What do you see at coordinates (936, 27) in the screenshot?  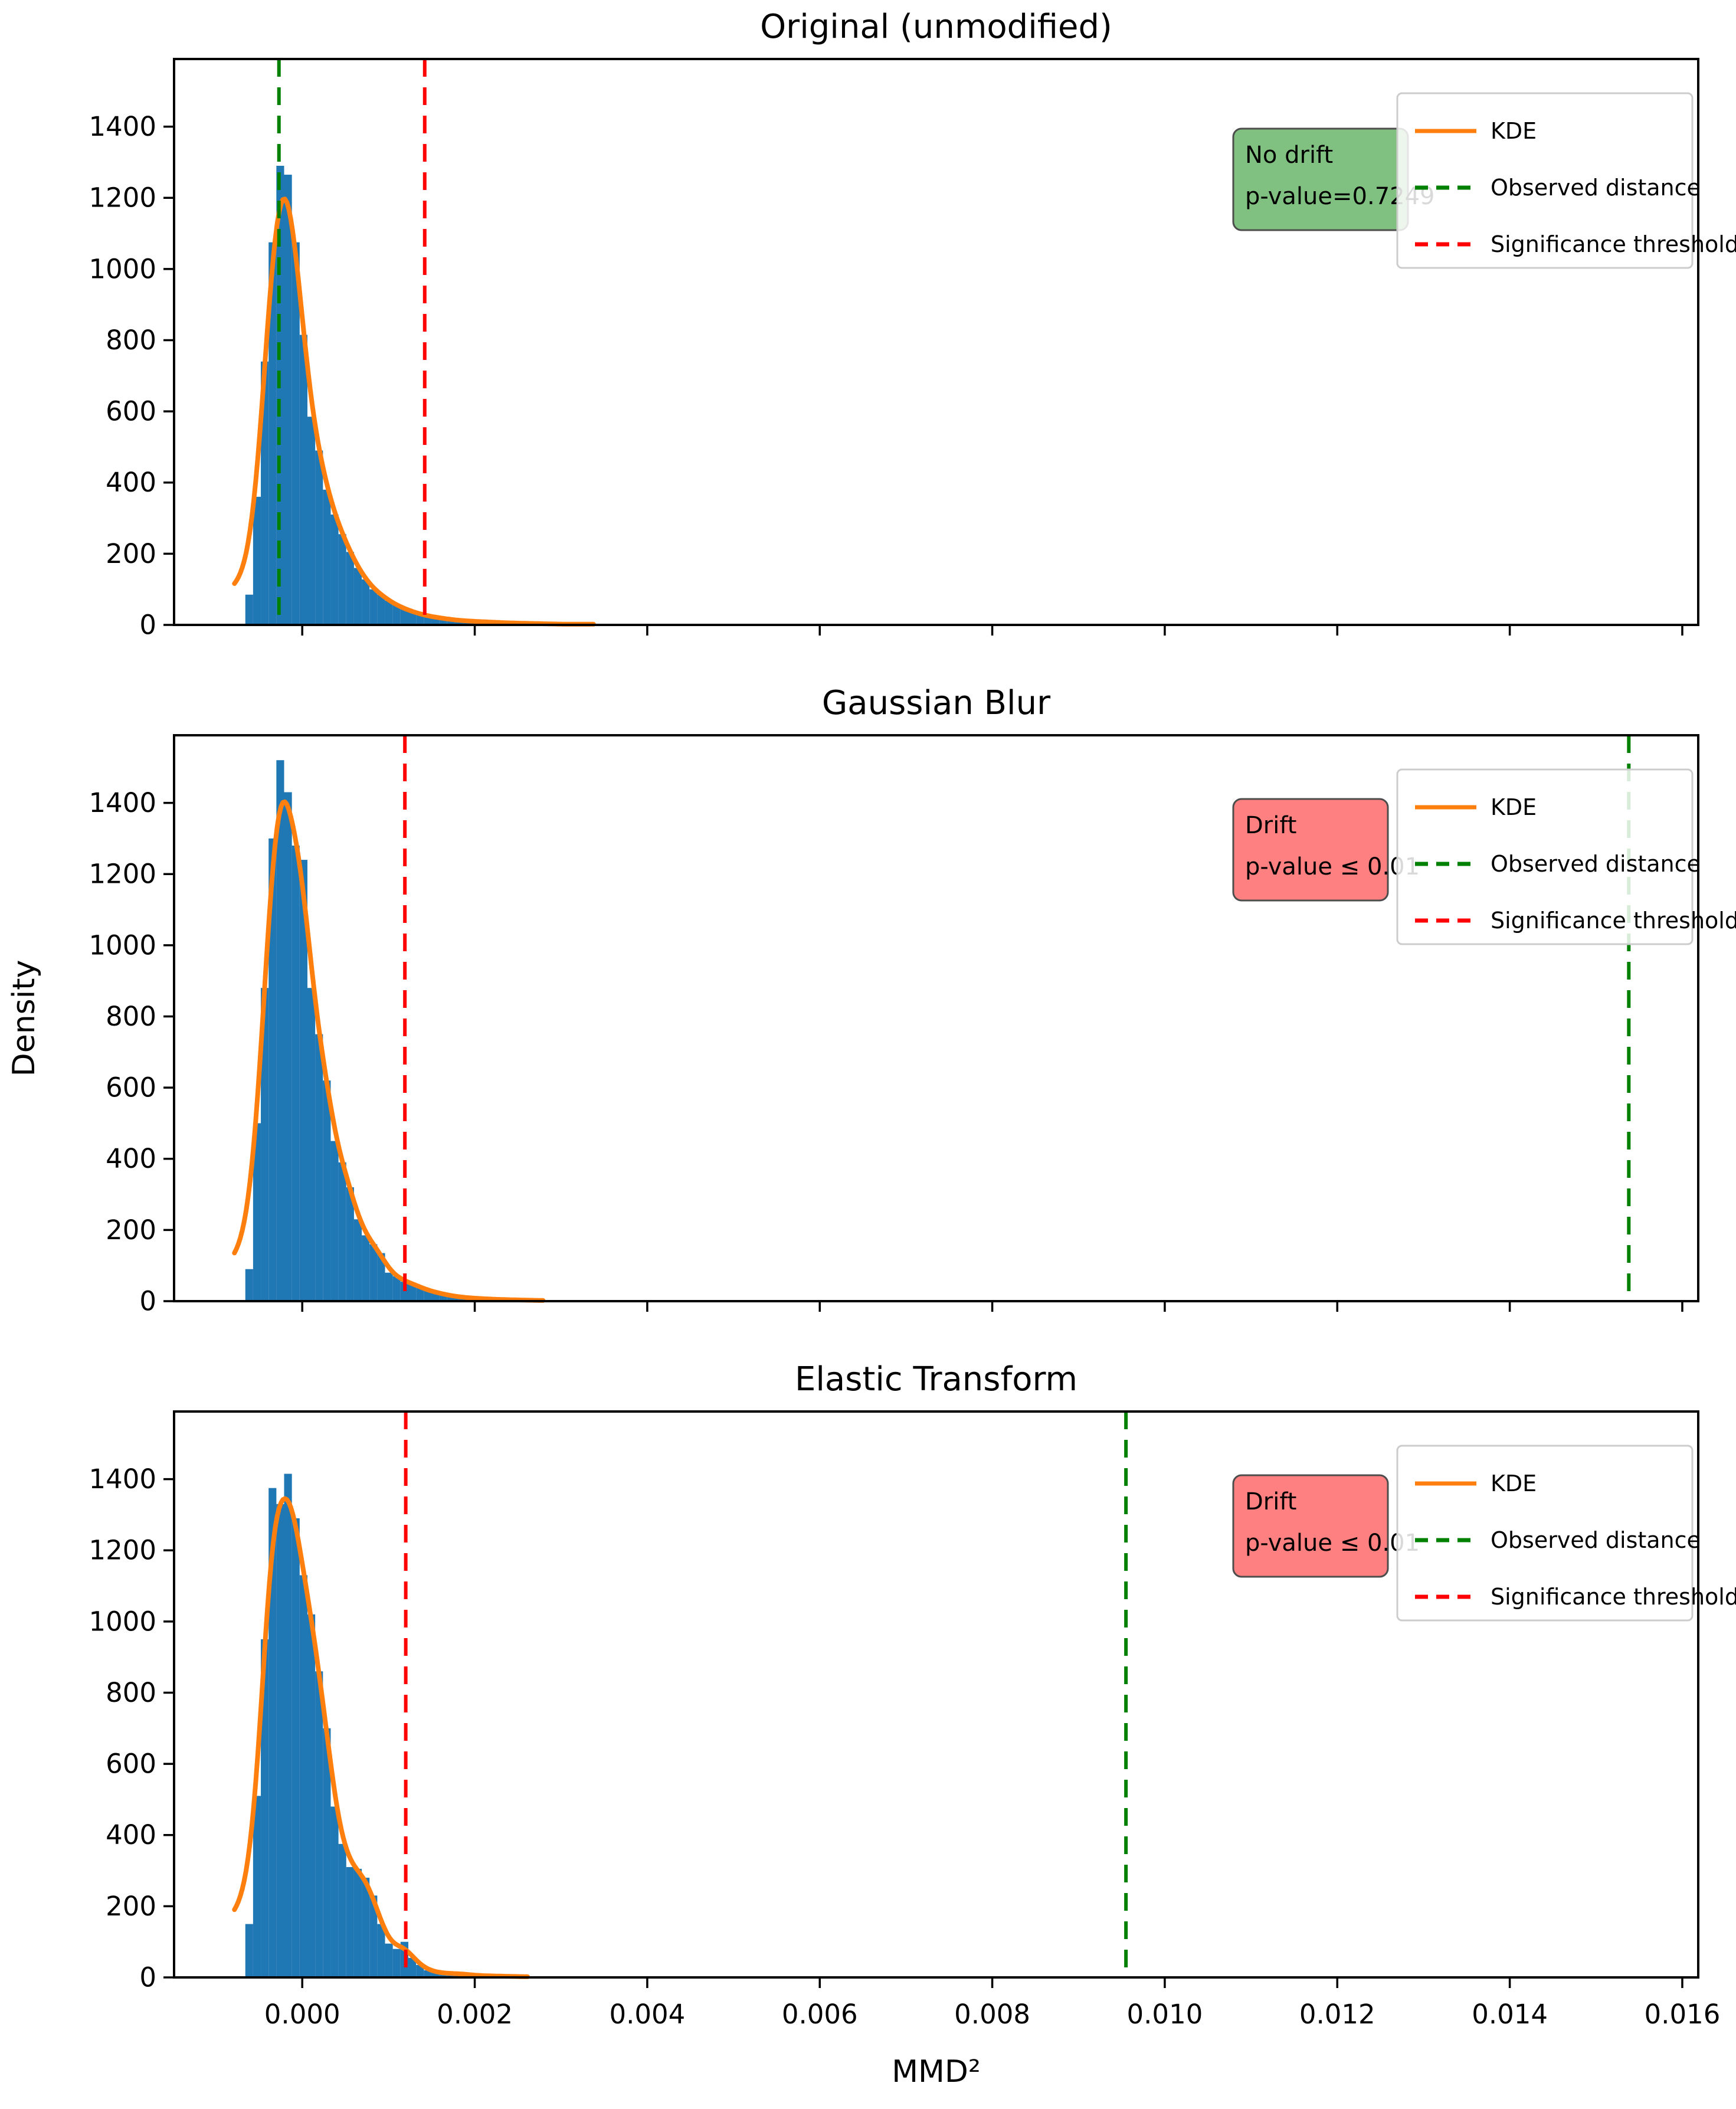 I see `subplot-title: Original (unmodified)` at bounding box center [936, 27].